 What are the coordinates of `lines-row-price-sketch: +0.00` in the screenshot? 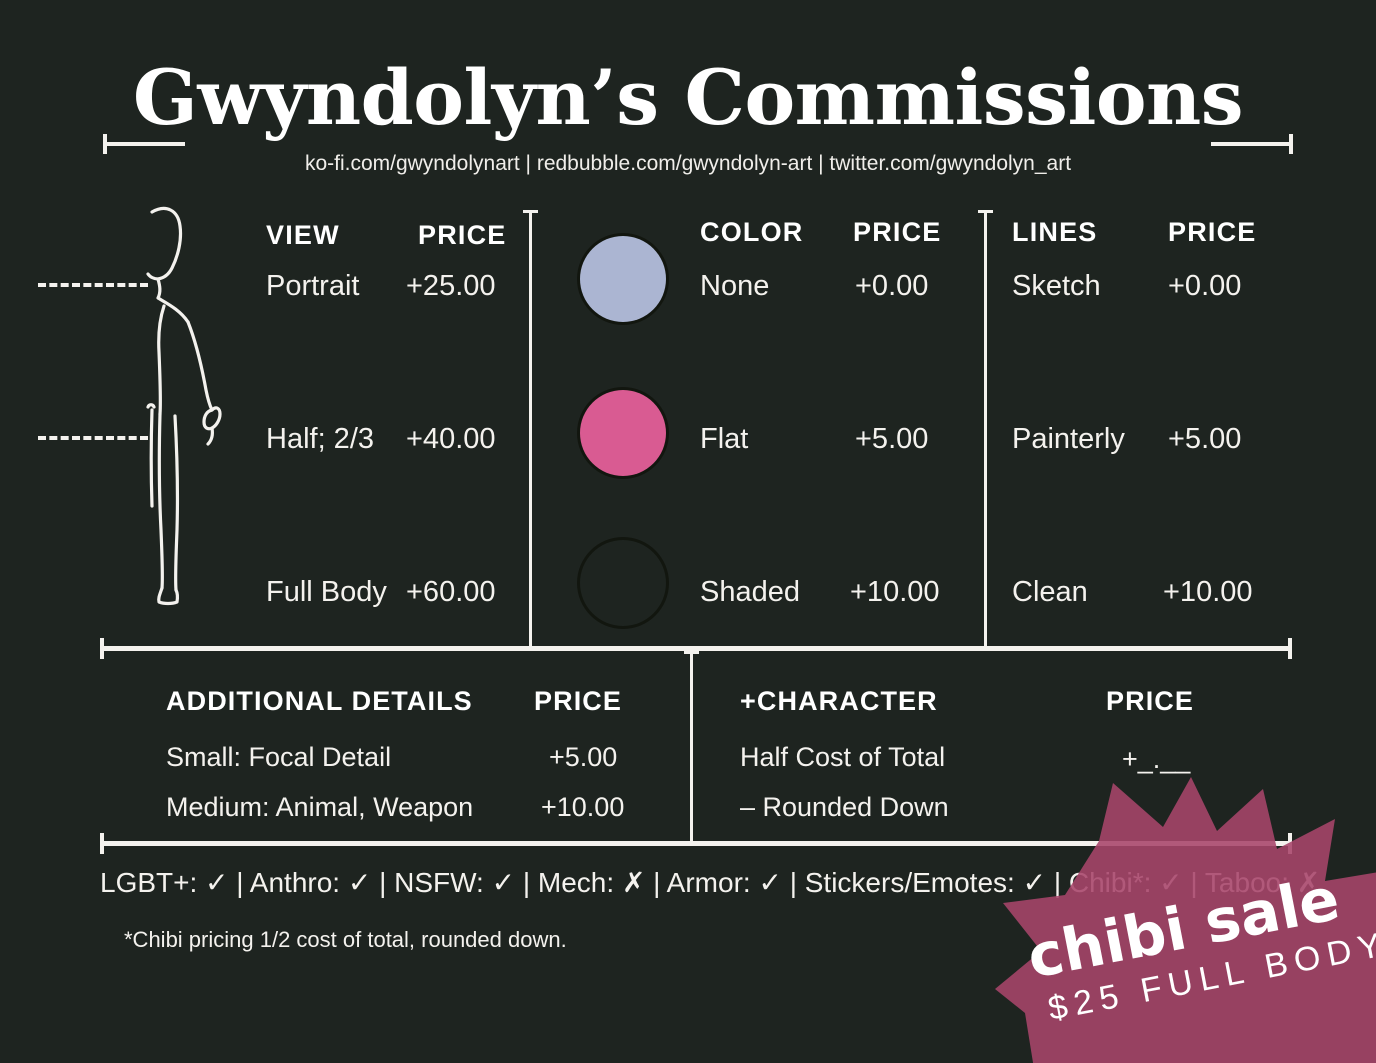 It's located at (1205, 286).